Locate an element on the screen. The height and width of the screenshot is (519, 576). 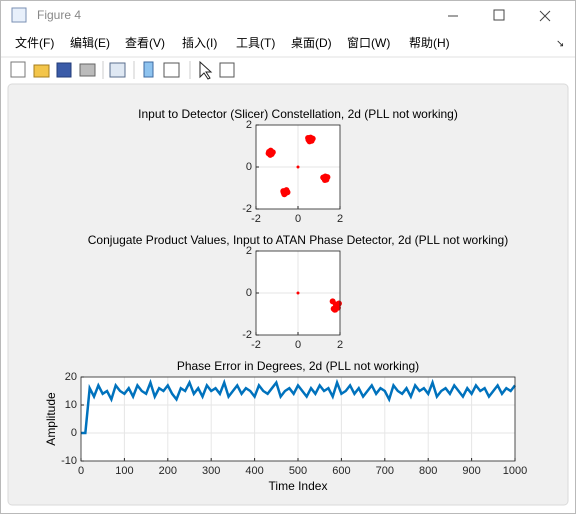
maximize-button is located at coordinates (499, 15).